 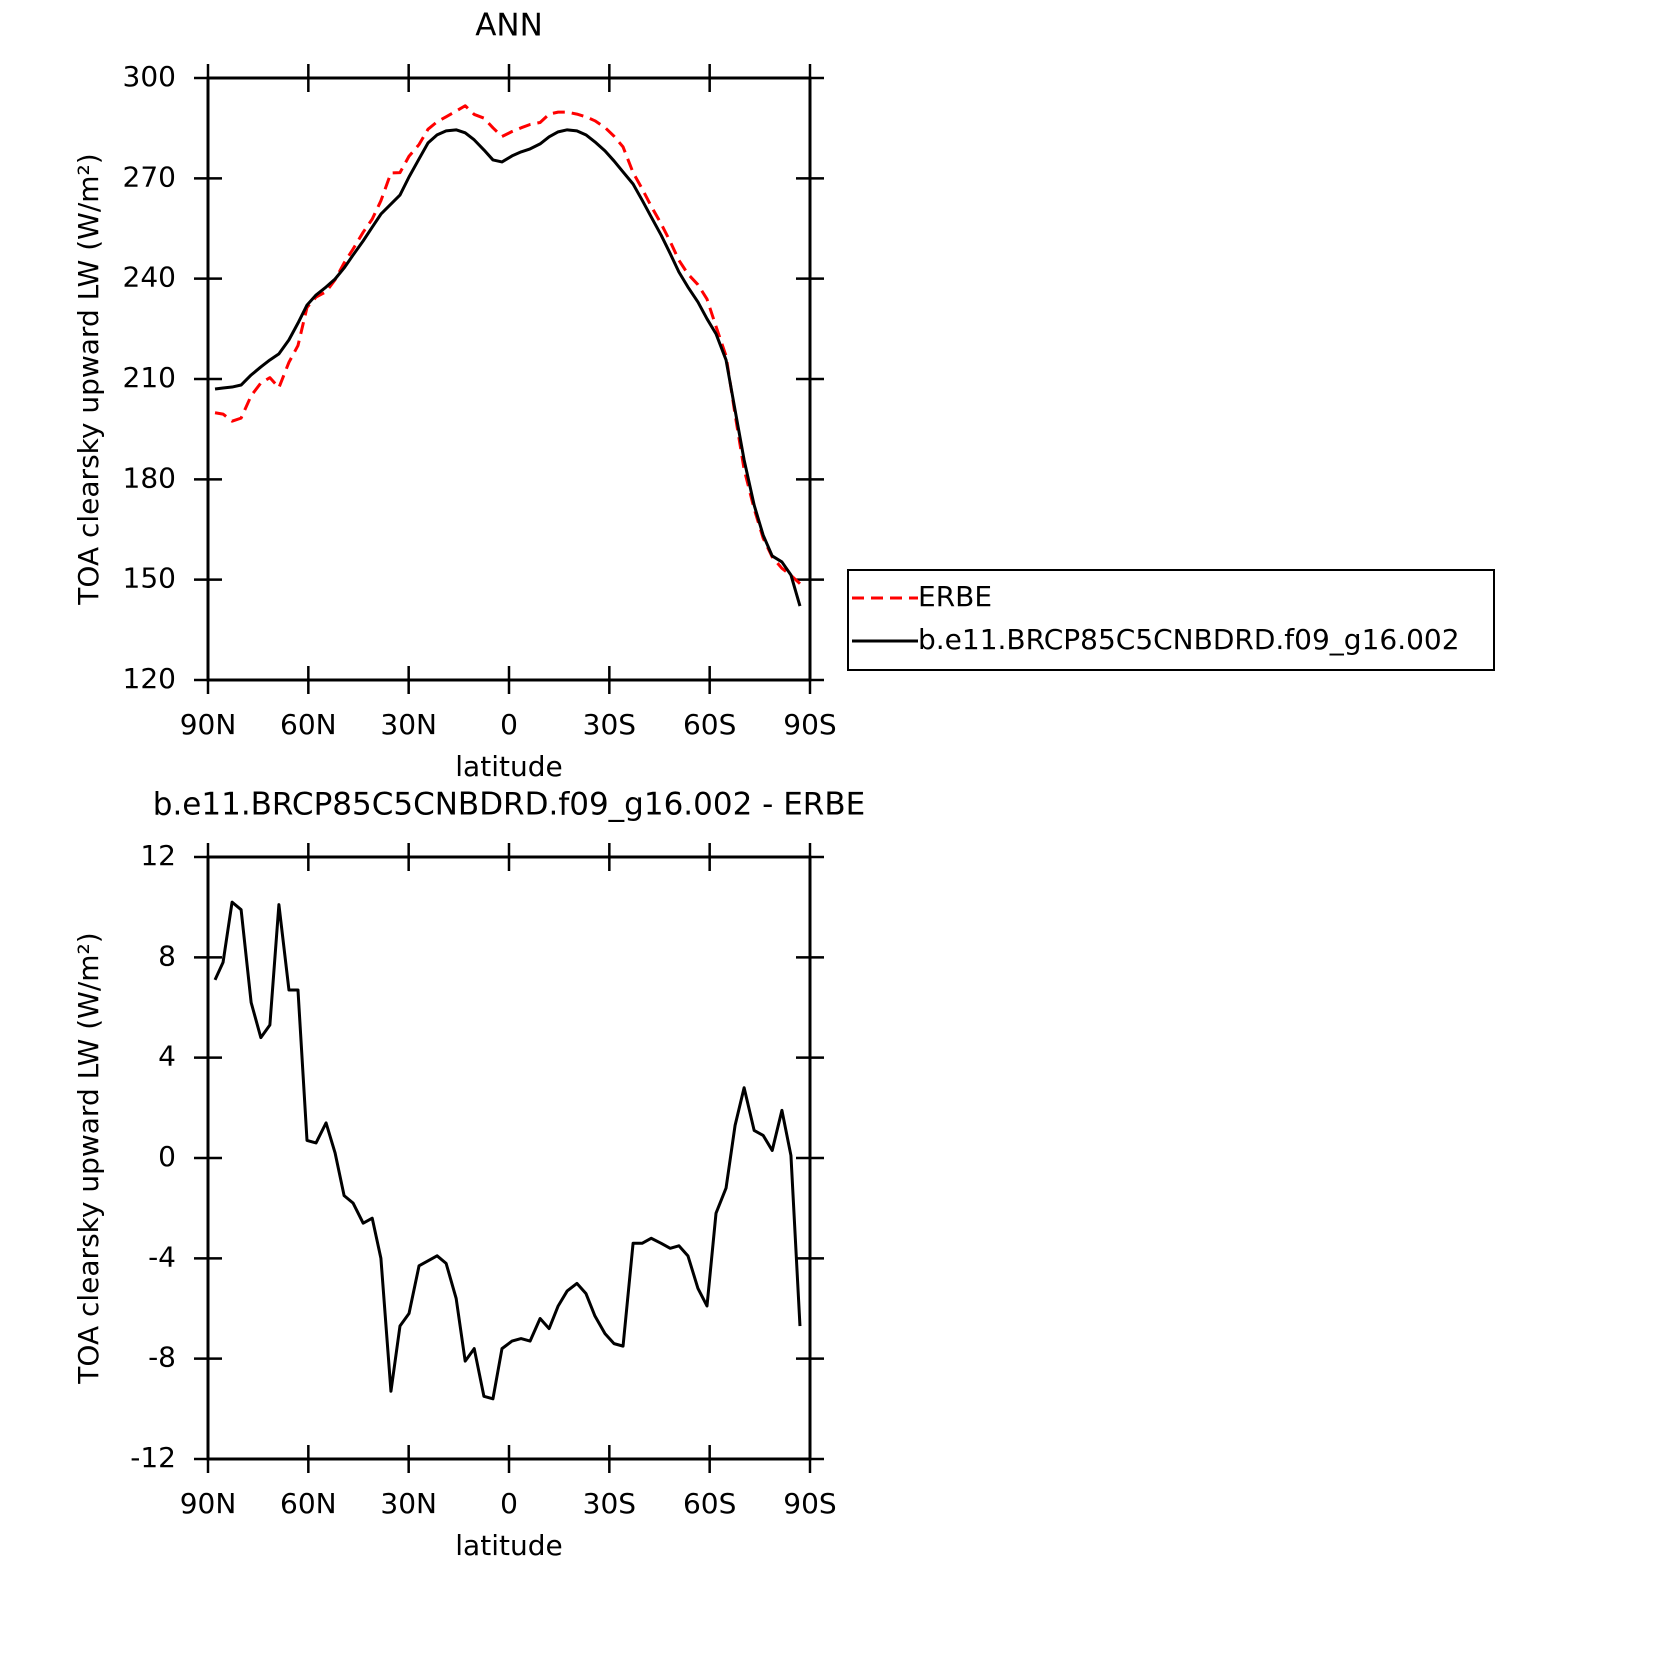 I want to click on y-tick-label: 300, so click(x=149, y=76).